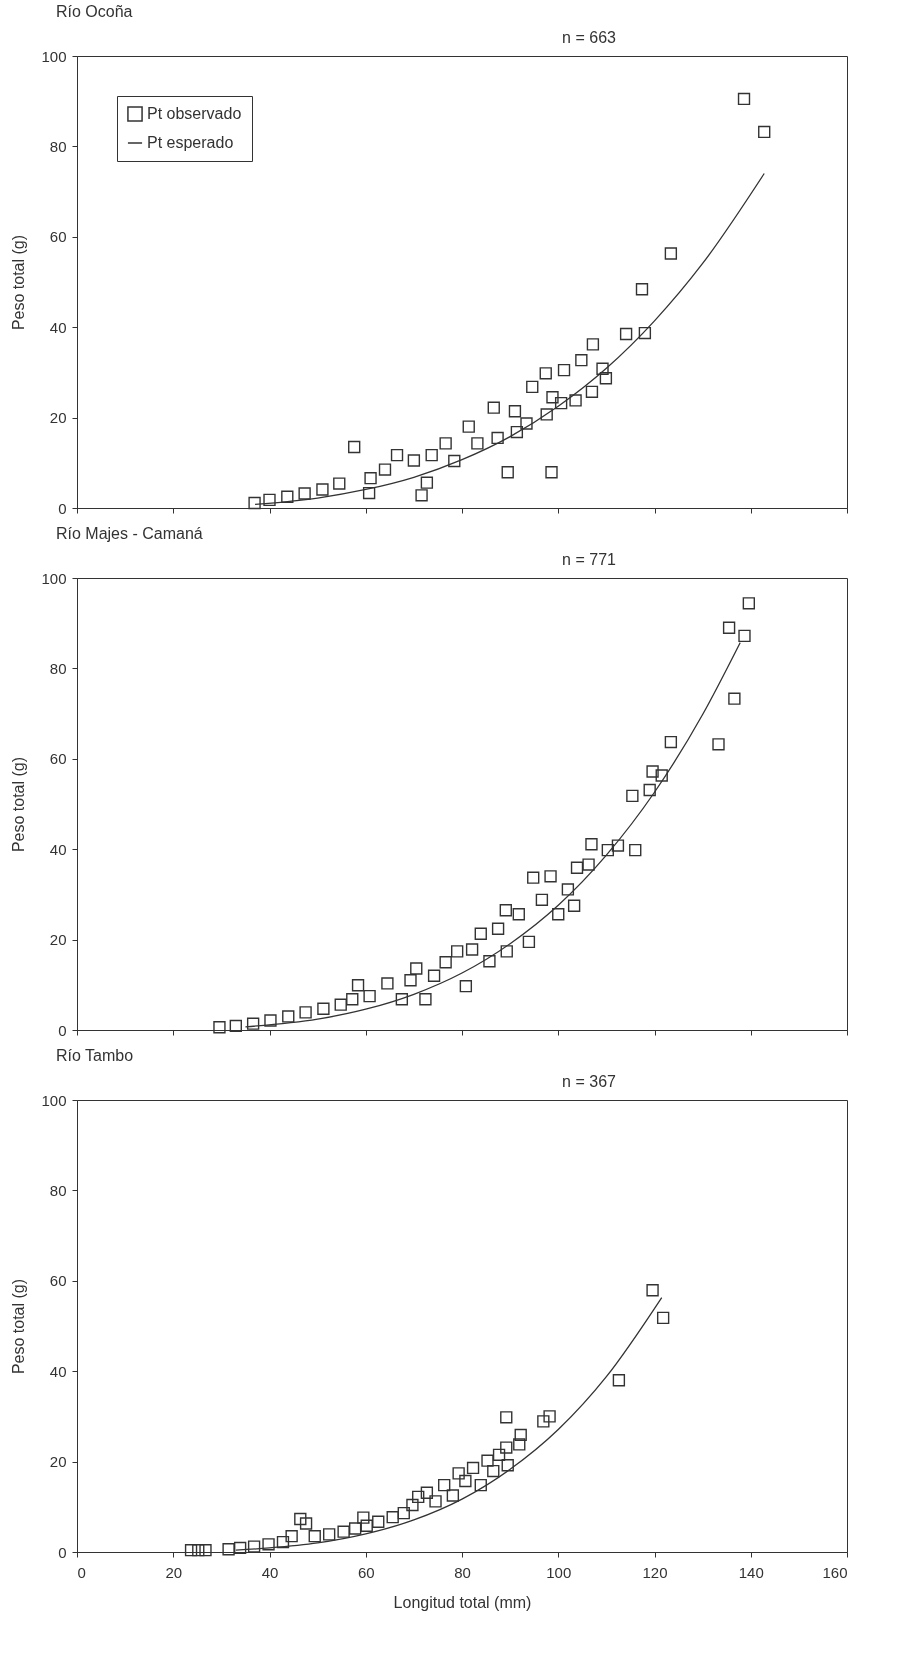  What do you see at coordinates (194, 113) in the screenshot?
I see `legend-label: Pt observado` at bounding box center [194, 113].